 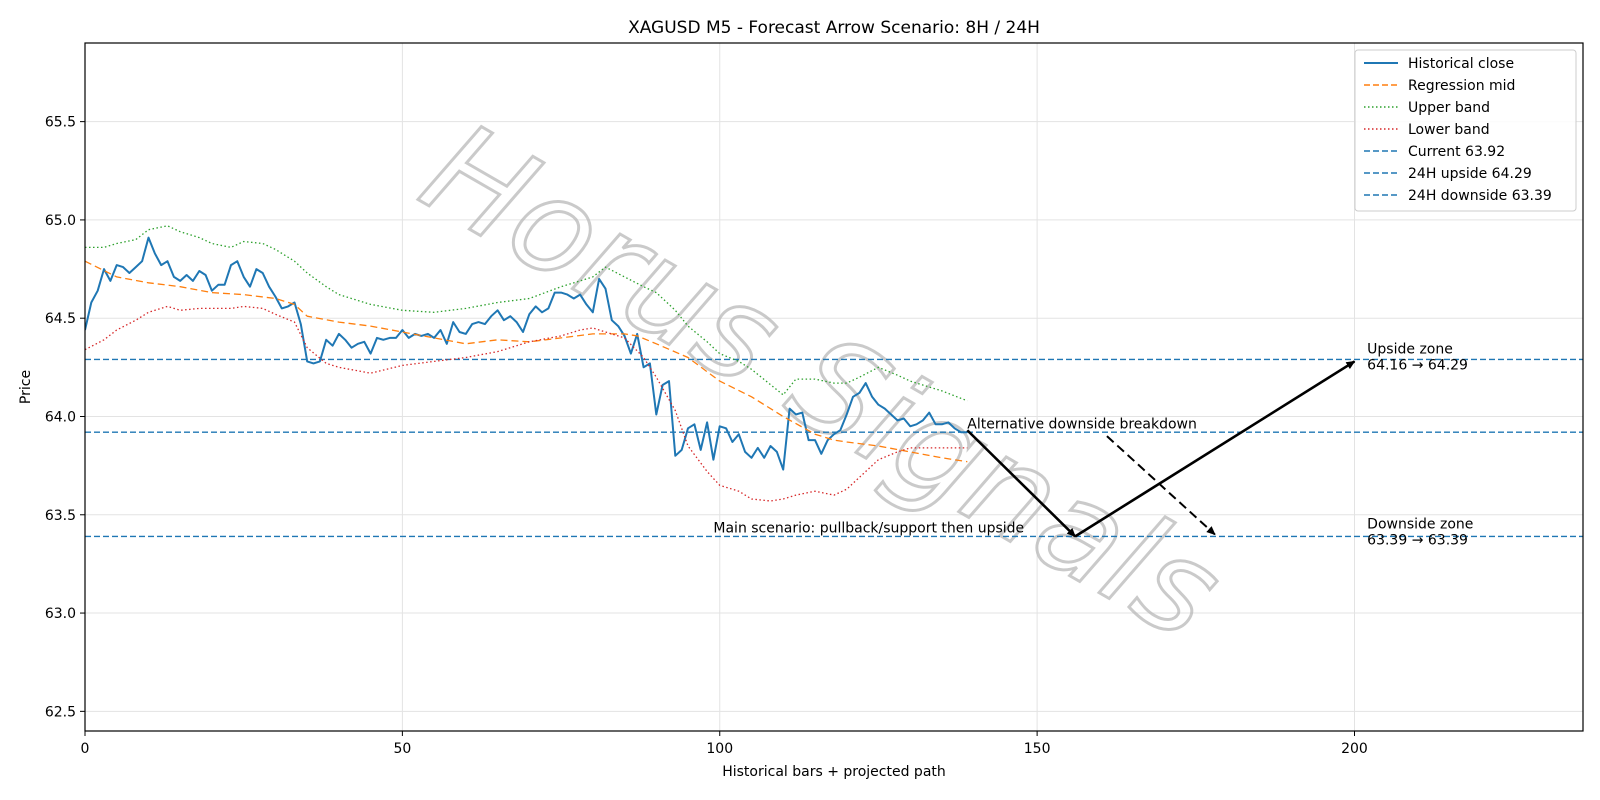 I want to click on legend-label-6: 24H downside 63.39, so click(x=1480, y=196).